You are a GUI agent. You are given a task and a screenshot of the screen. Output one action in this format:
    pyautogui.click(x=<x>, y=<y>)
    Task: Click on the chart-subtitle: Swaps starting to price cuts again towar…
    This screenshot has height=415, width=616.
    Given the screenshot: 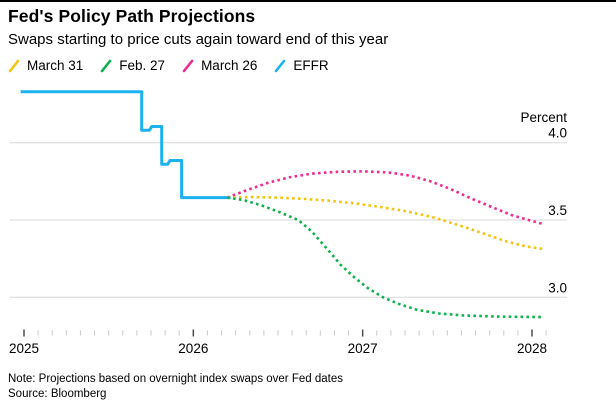 What is the action you would take?
    pyautogui.click(x=198, y=39)
    